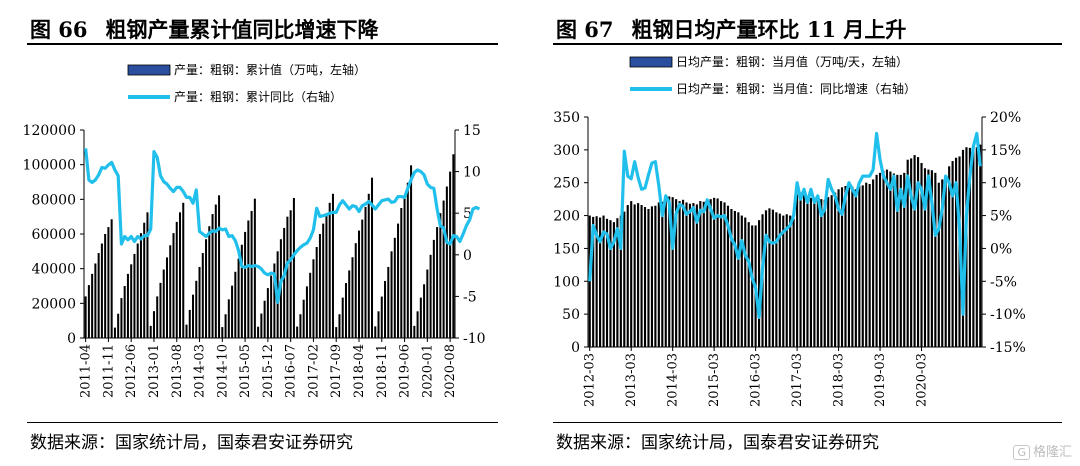 The image size is (1080, 466). Describe the element at coordinates (191, 443) in the screenshot. I see `left-chart-source: 数据来源：国家统计局，国泰君安证券研究` at that location.